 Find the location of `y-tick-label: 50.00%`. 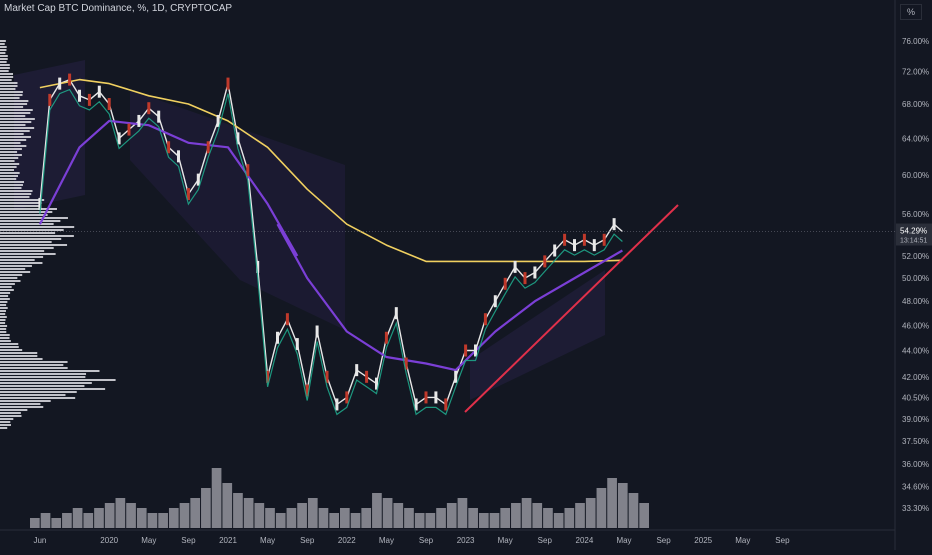

y-tick-label: 50.00% is located at coordinates (915, 278).